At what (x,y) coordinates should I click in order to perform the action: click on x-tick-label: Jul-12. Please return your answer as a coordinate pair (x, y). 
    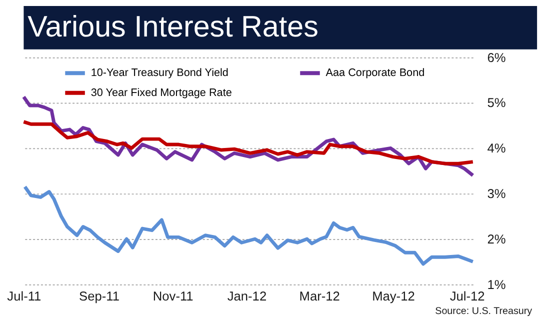
    Looking at the image, I should click on (467, 296).